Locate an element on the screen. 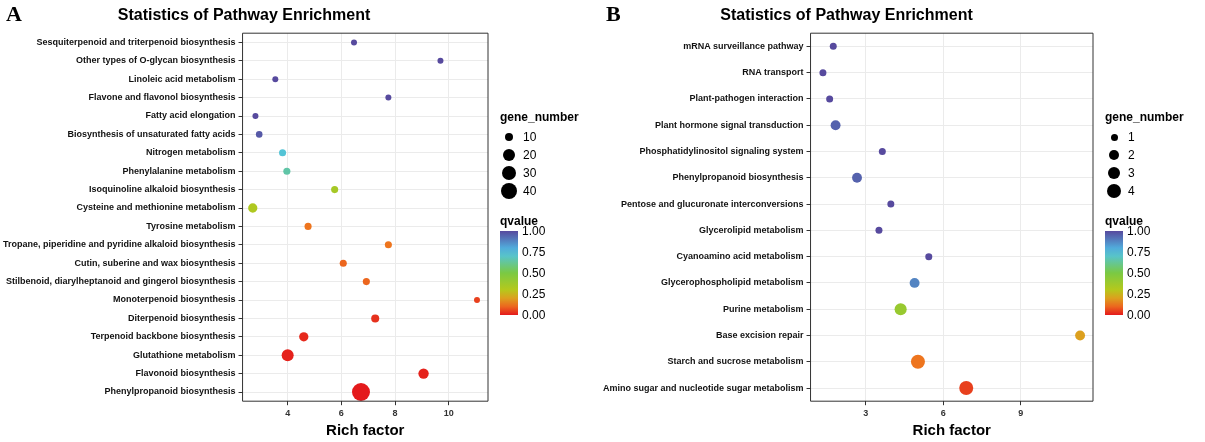 Image resolution: width=1205 pixels, height=442 pixels. y-tick-label: Glutathione metabolism is located at coordinates (184, 354).